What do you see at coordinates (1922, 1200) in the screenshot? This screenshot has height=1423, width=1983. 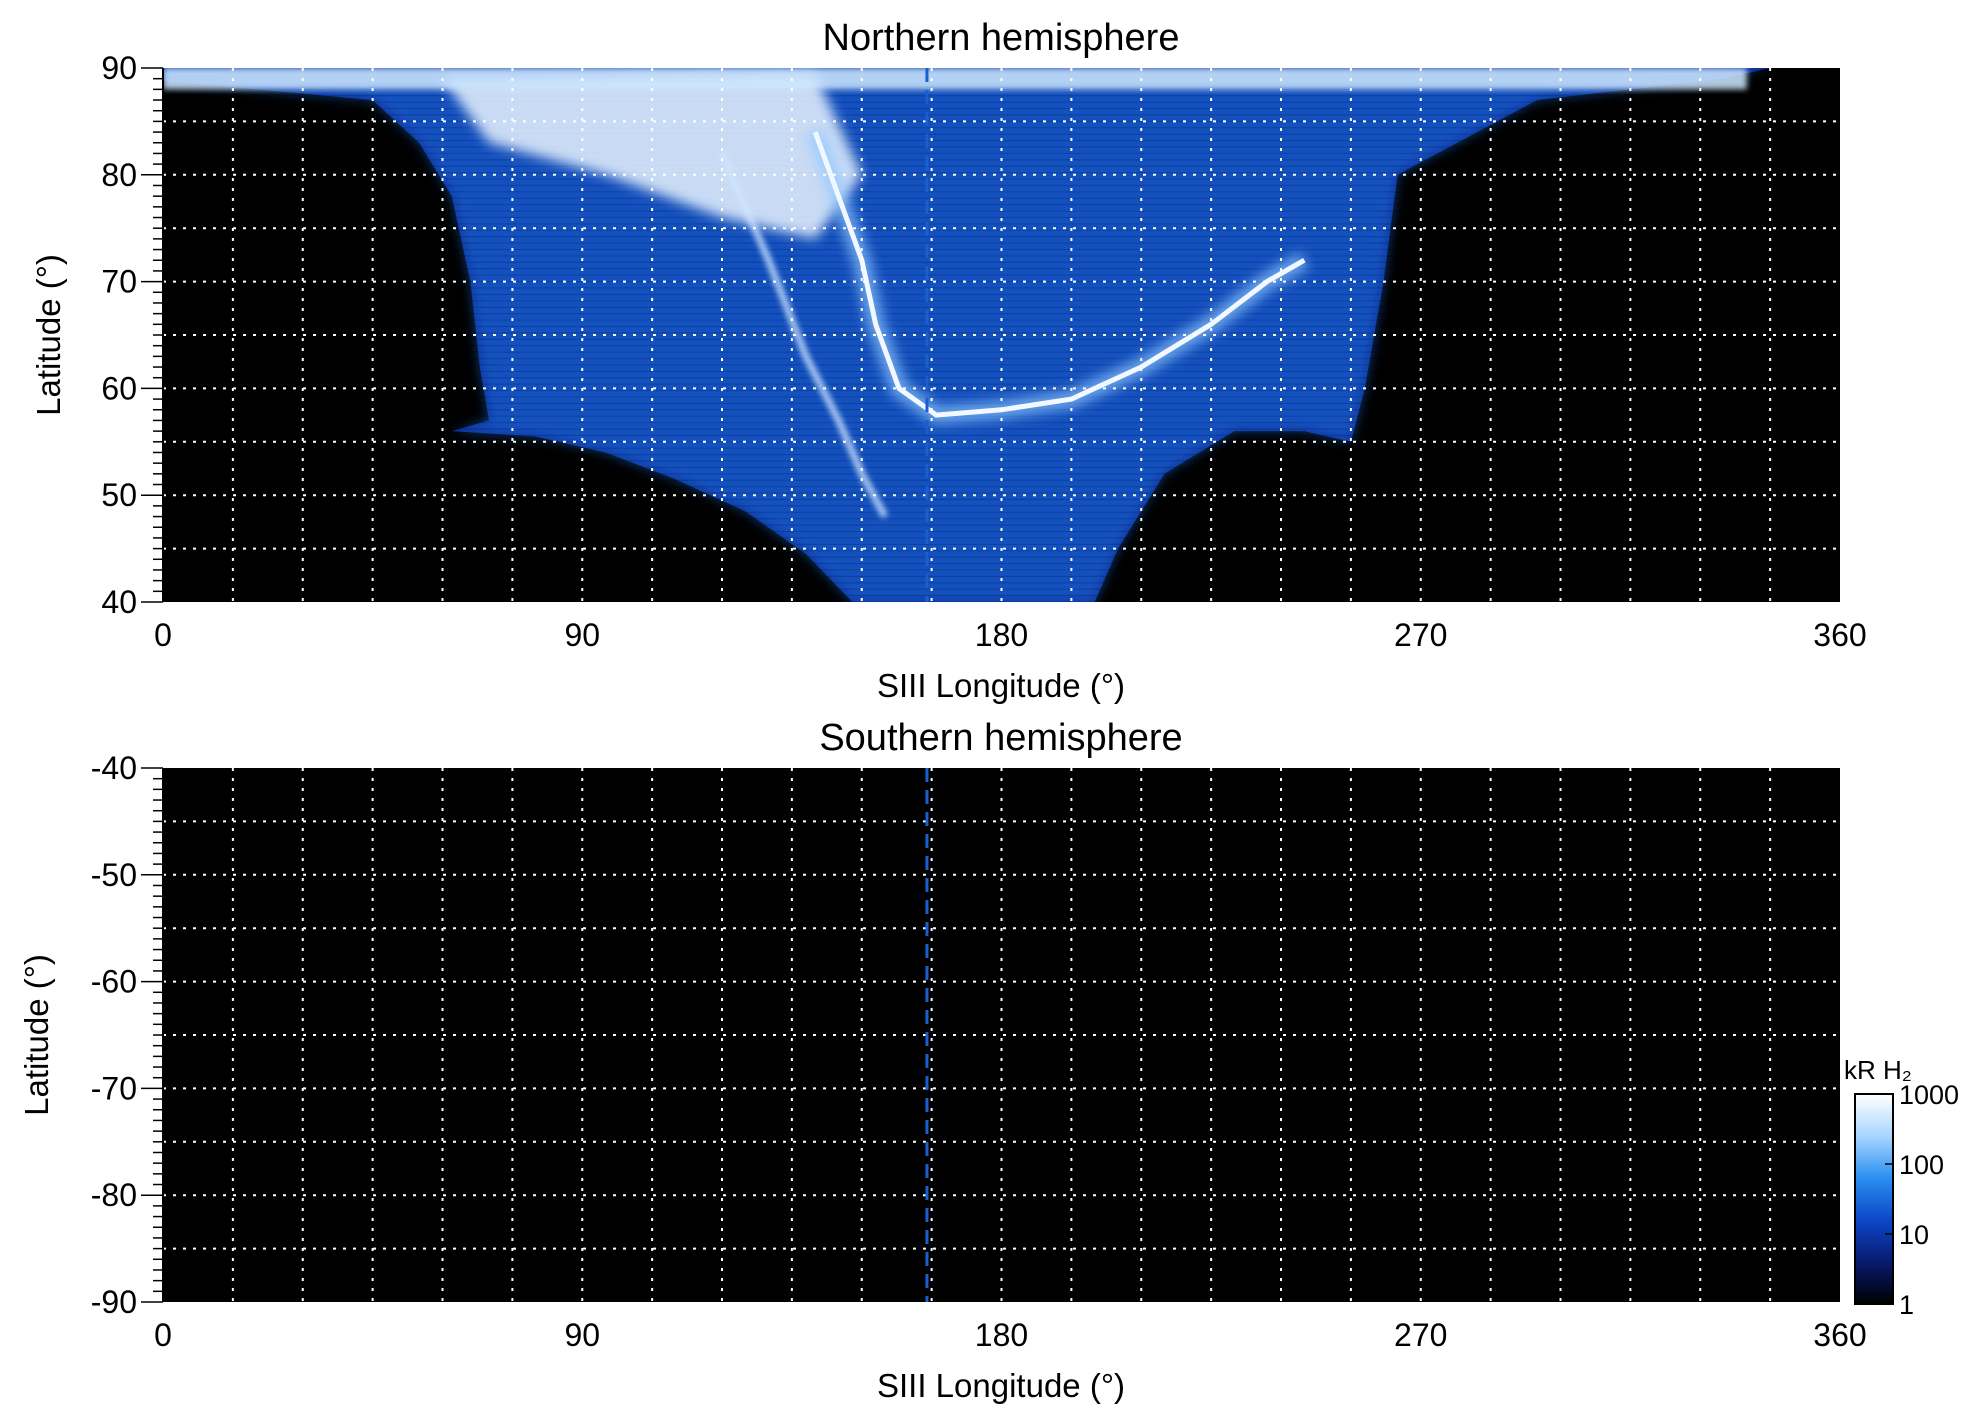 I see `colorbar-ticks: 1 10 100 1000` at bounding box center [1922, 1200].